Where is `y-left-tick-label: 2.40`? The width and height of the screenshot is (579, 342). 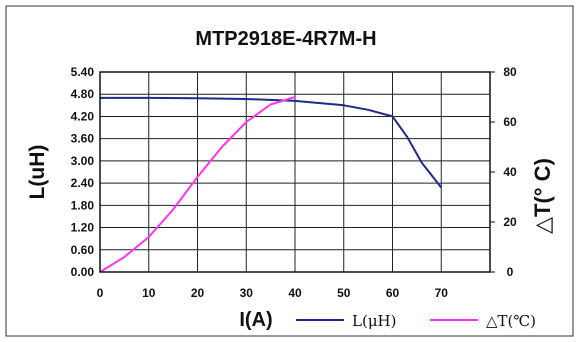 y-left-tick-label: 2.40 is located at coordinates (83, 183).